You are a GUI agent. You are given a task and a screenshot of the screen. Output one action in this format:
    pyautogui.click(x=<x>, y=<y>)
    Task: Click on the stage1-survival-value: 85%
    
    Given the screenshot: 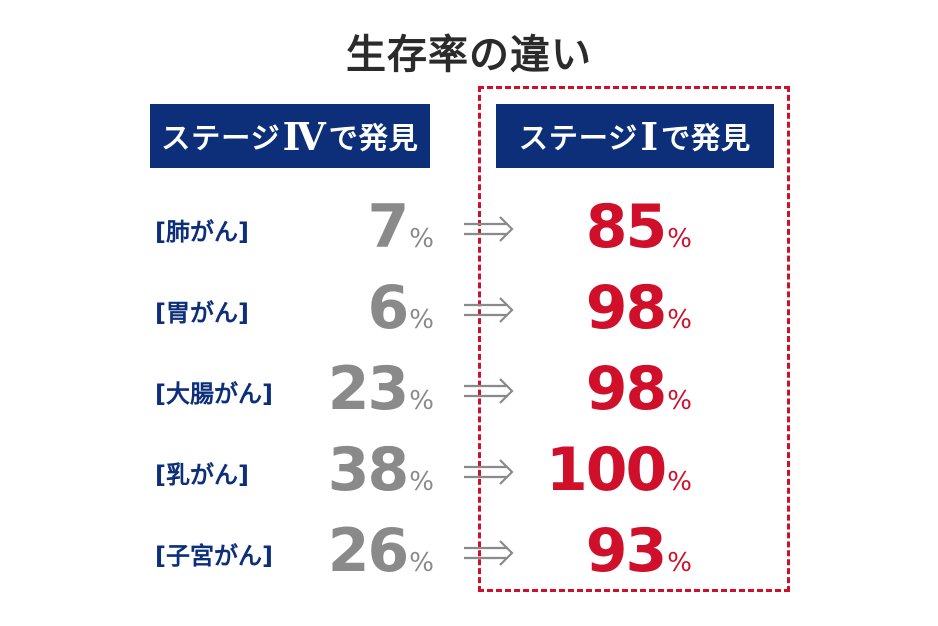 What is the action you would take?
    pyautogui.click(x=639, y=227)
    